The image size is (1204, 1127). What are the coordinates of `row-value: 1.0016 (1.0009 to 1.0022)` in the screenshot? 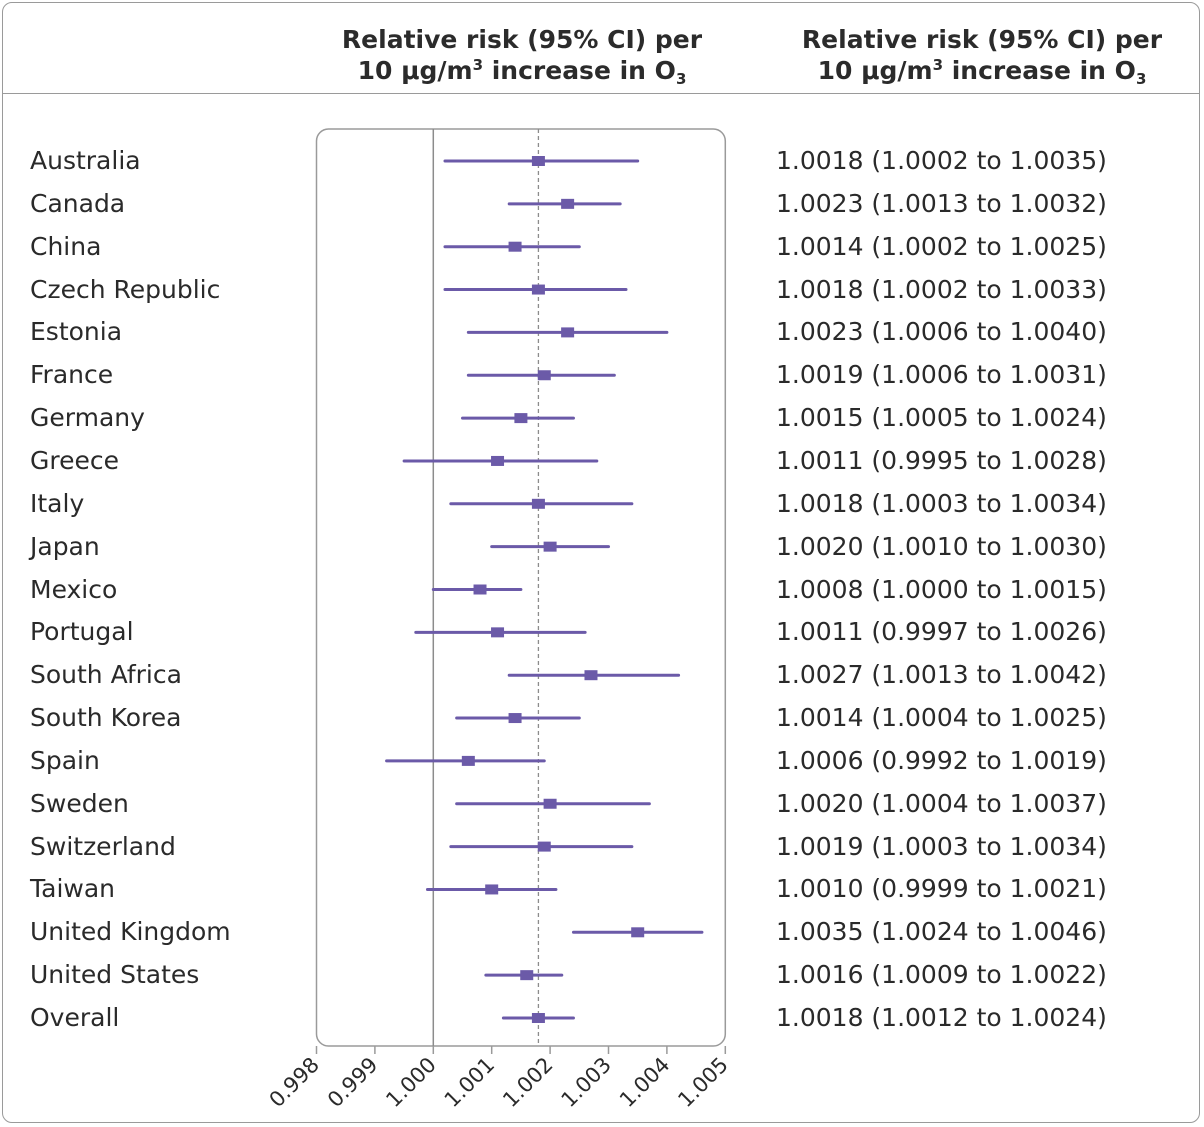 It's located at (941, 975).